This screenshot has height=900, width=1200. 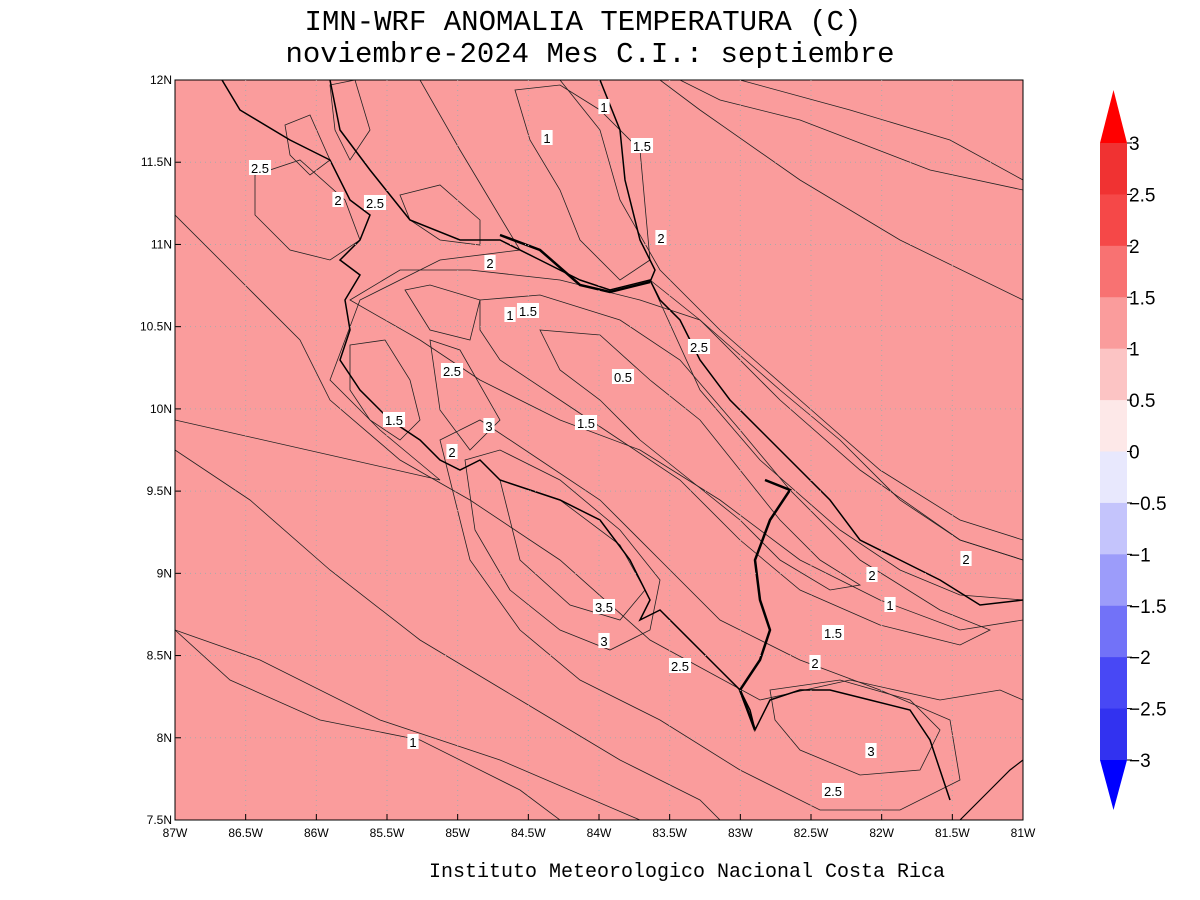 I want to click on colorbar-label: 3, so click(x=1134, y=144).